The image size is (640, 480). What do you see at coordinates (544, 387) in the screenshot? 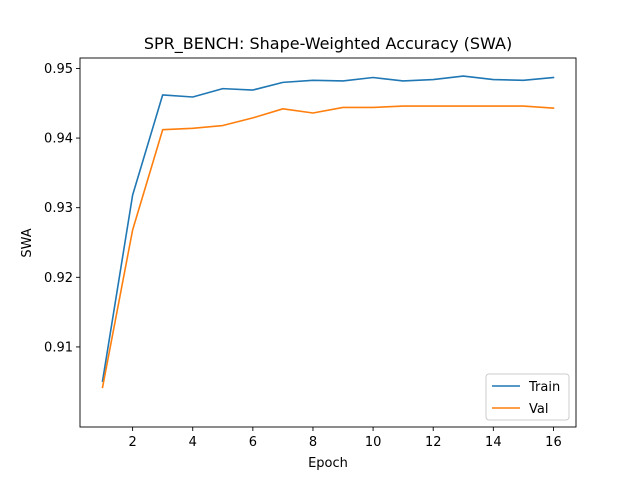
I see `legend-label-train: Train` at bounding box center [544, 387].